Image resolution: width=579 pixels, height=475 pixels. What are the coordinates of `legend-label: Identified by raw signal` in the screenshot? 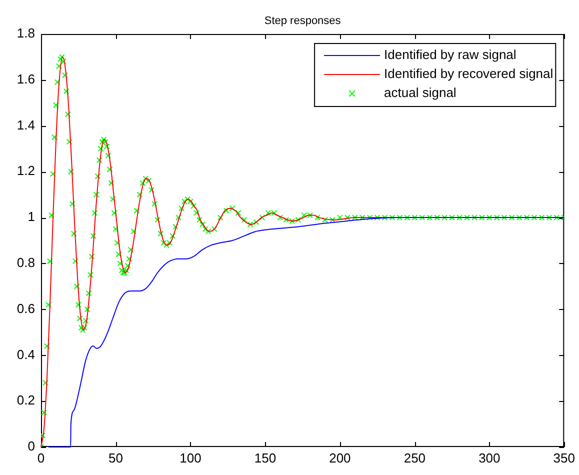 It's located at (450, 54).